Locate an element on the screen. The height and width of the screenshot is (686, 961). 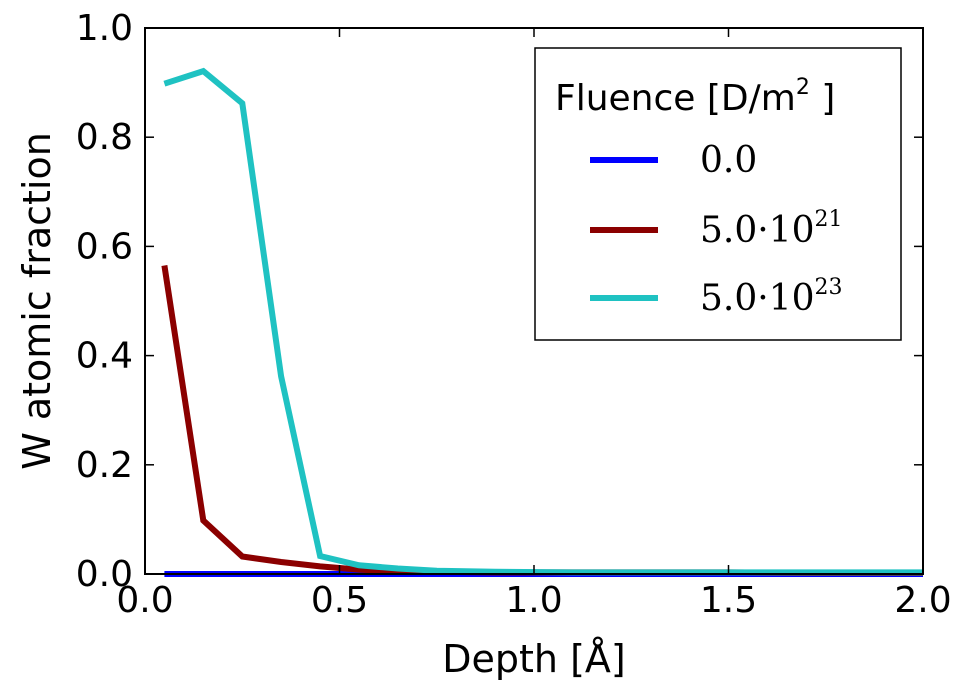
legend-label-2: 5.0·10²³ is located at coordinates (771, 297).